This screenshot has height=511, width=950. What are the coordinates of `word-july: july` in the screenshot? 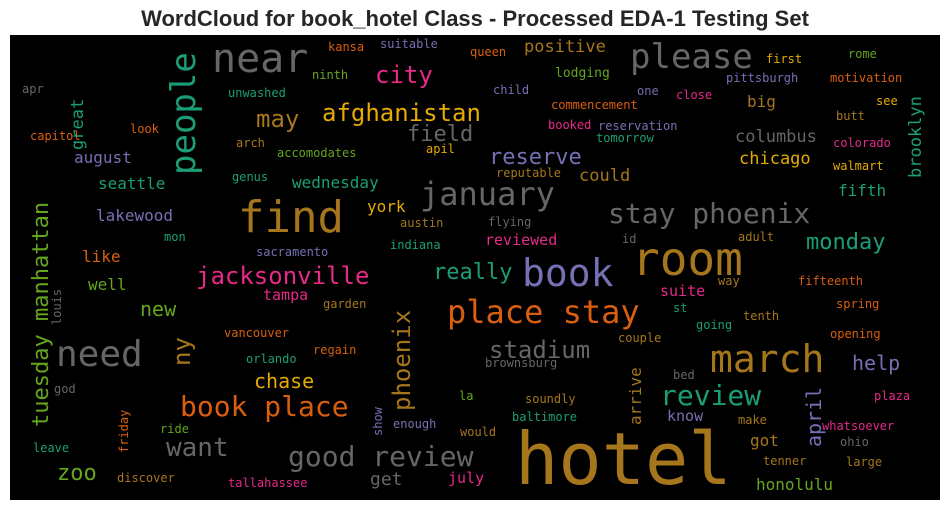 It's located at (466, 478).